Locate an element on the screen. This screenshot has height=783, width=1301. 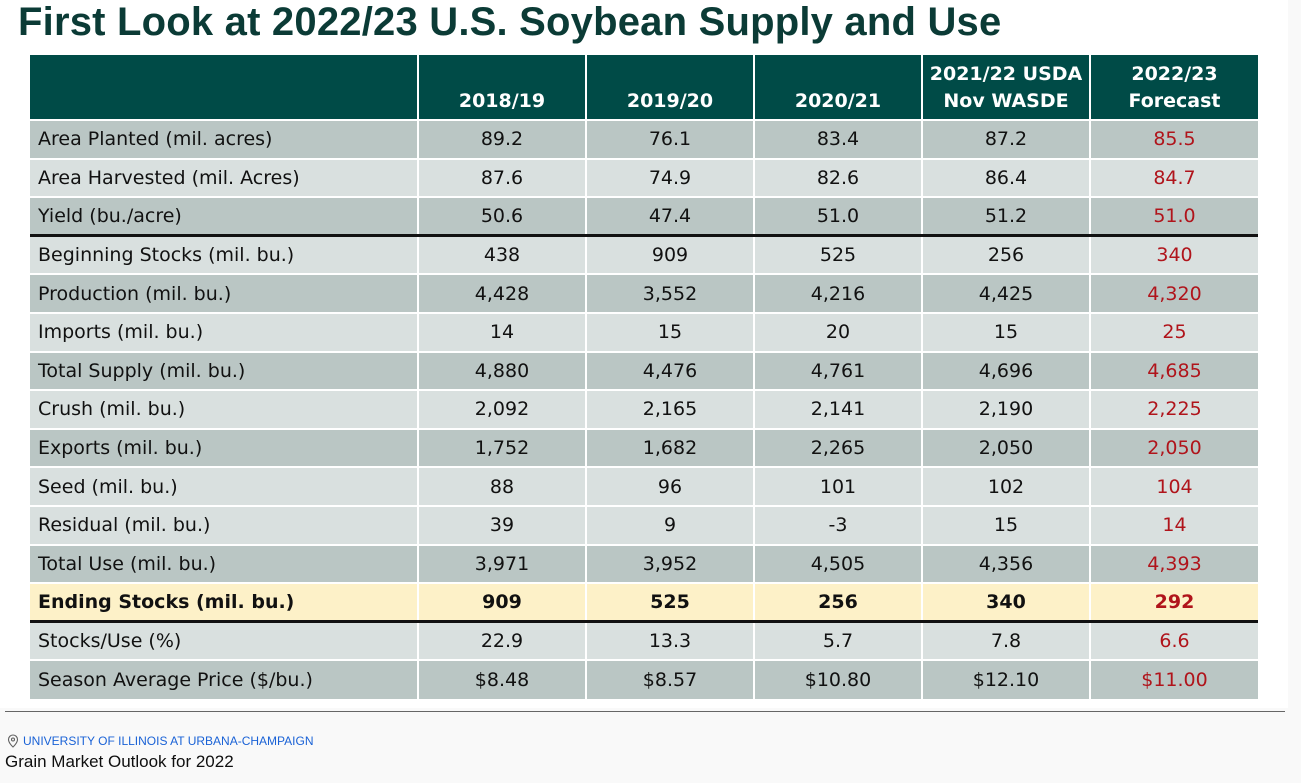
column-header: 2018/19 is located at coordinates (501, 87).